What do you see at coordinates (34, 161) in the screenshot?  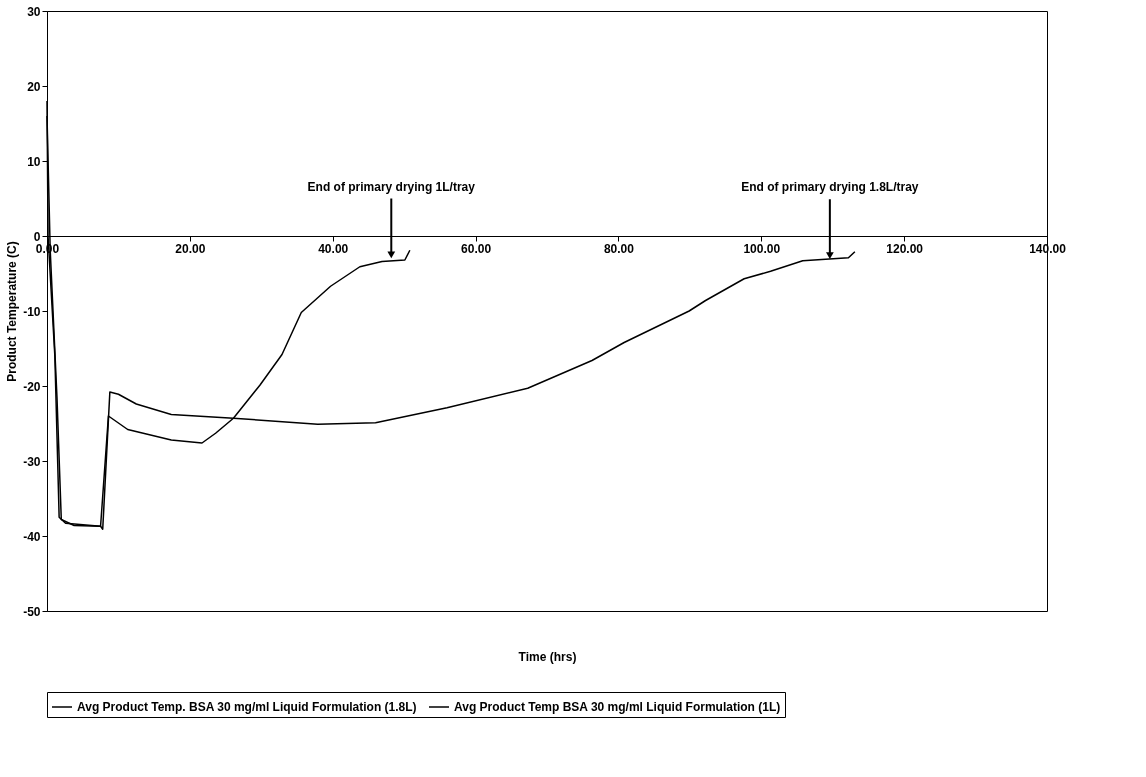 I see `y-tick-label: 10` at bounding box center [34, 161].